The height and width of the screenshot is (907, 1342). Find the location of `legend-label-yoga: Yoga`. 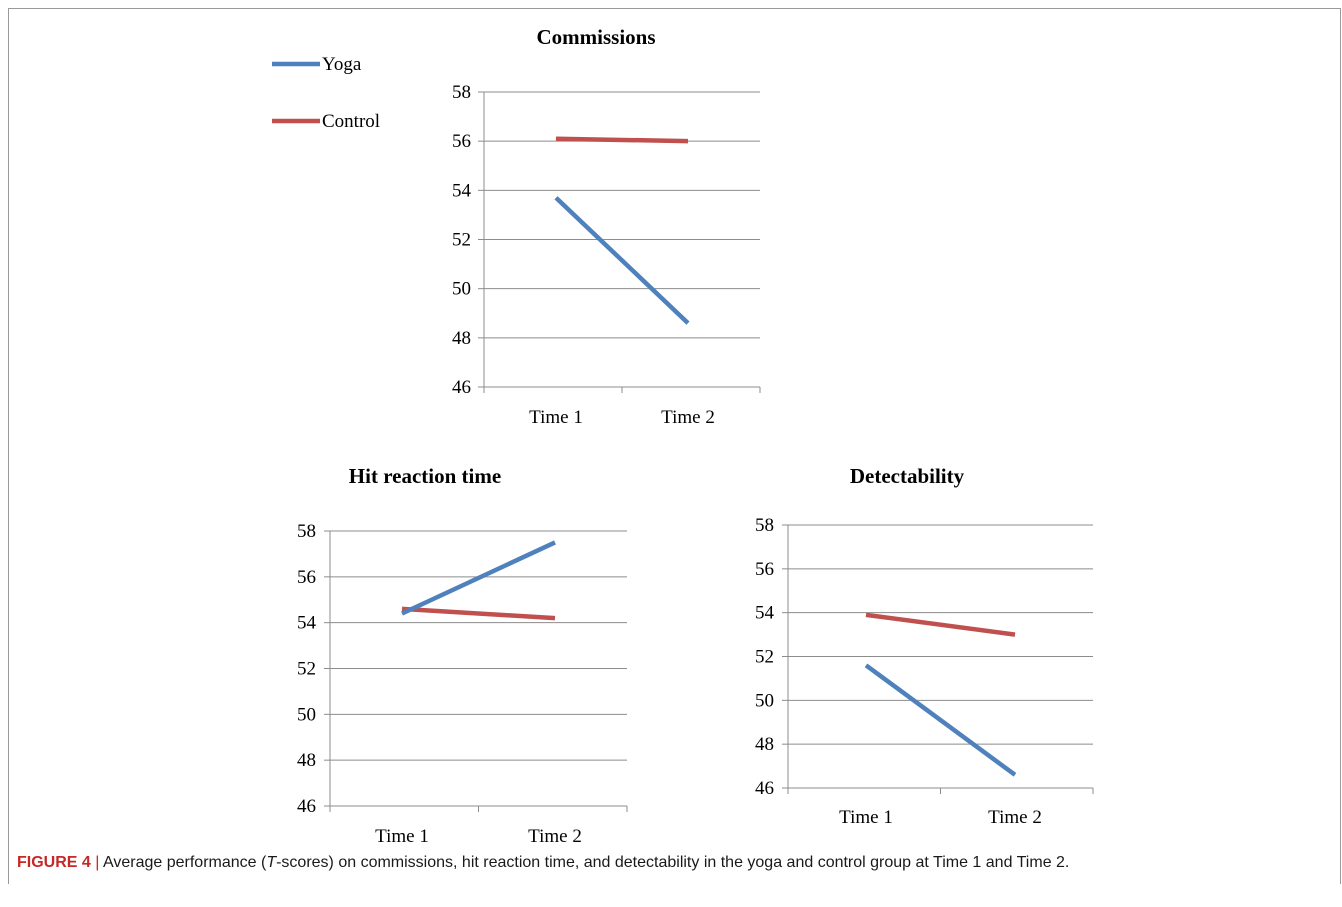

legend-label-yoga: Yoga is located at coordinates (342, 64).